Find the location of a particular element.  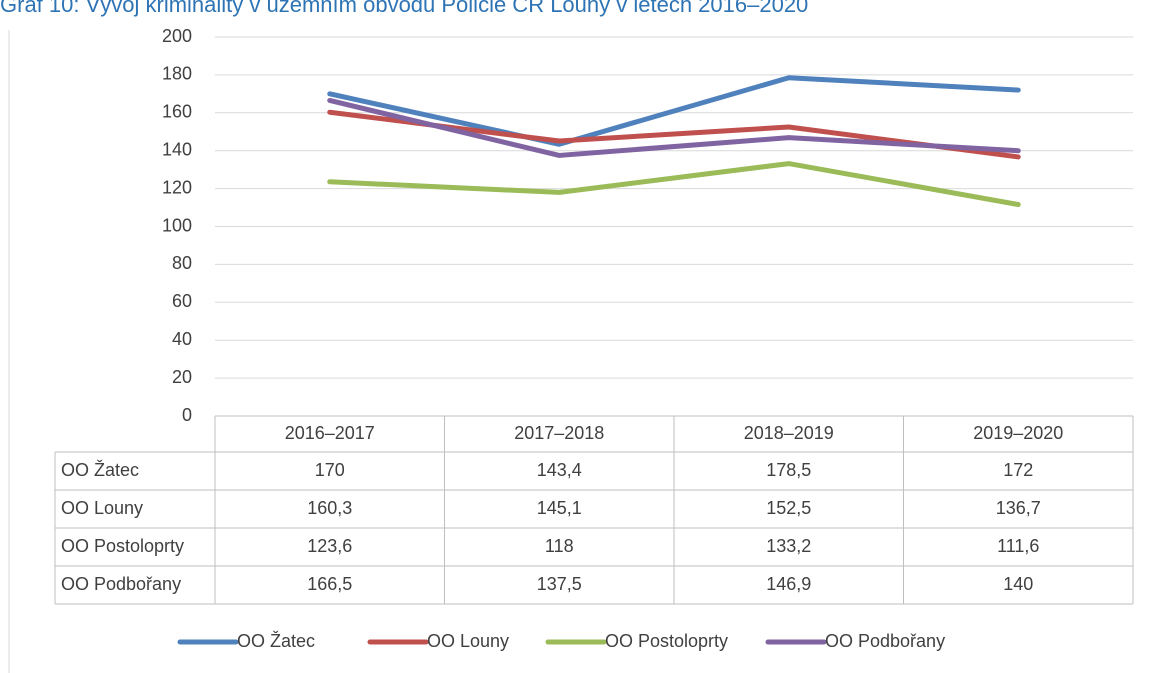

y-tick-label: 20 is located at coordinates (182, 377).